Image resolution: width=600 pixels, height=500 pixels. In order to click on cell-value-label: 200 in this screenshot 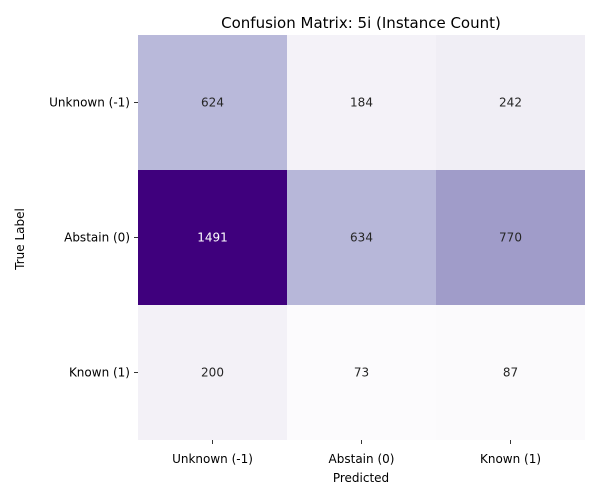, I will do `click(212, 373)`.